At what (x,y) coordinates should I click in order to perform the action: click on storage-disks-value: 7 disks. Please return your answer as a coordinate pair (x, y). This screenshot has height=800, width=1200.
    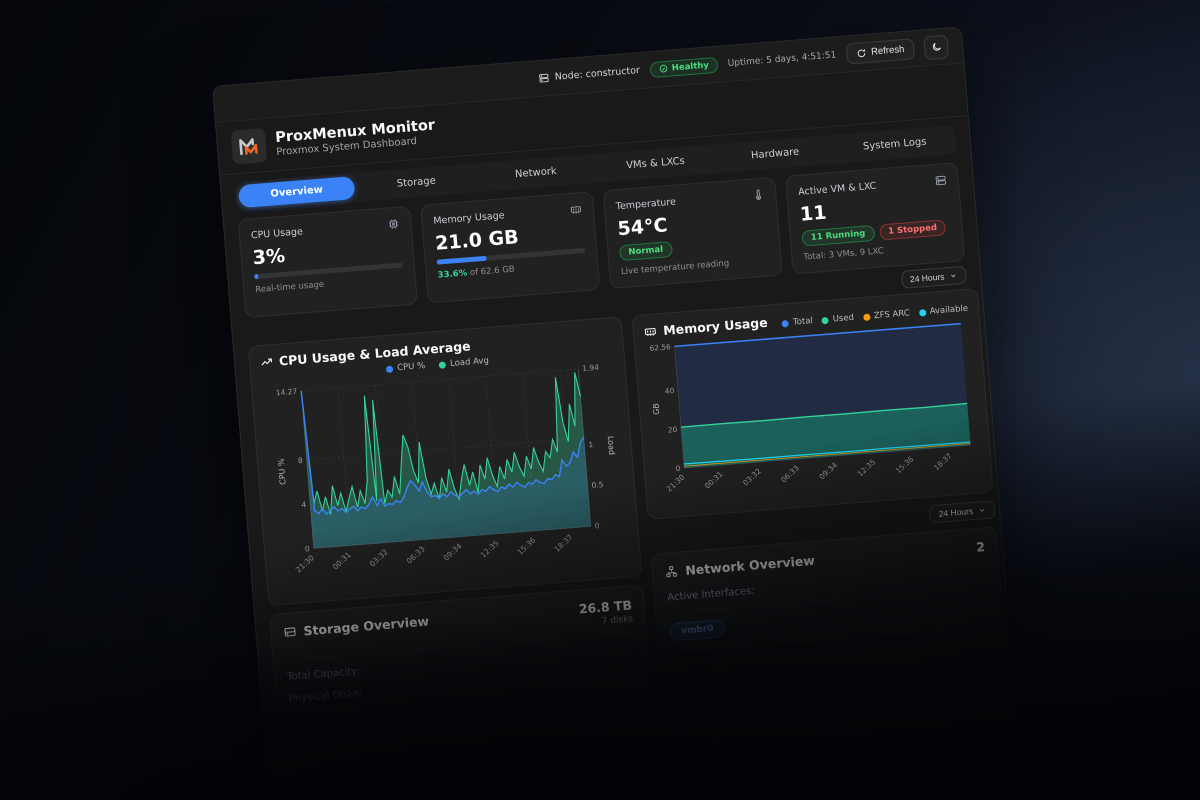
    Looking at the image, I should click on (617, 620).